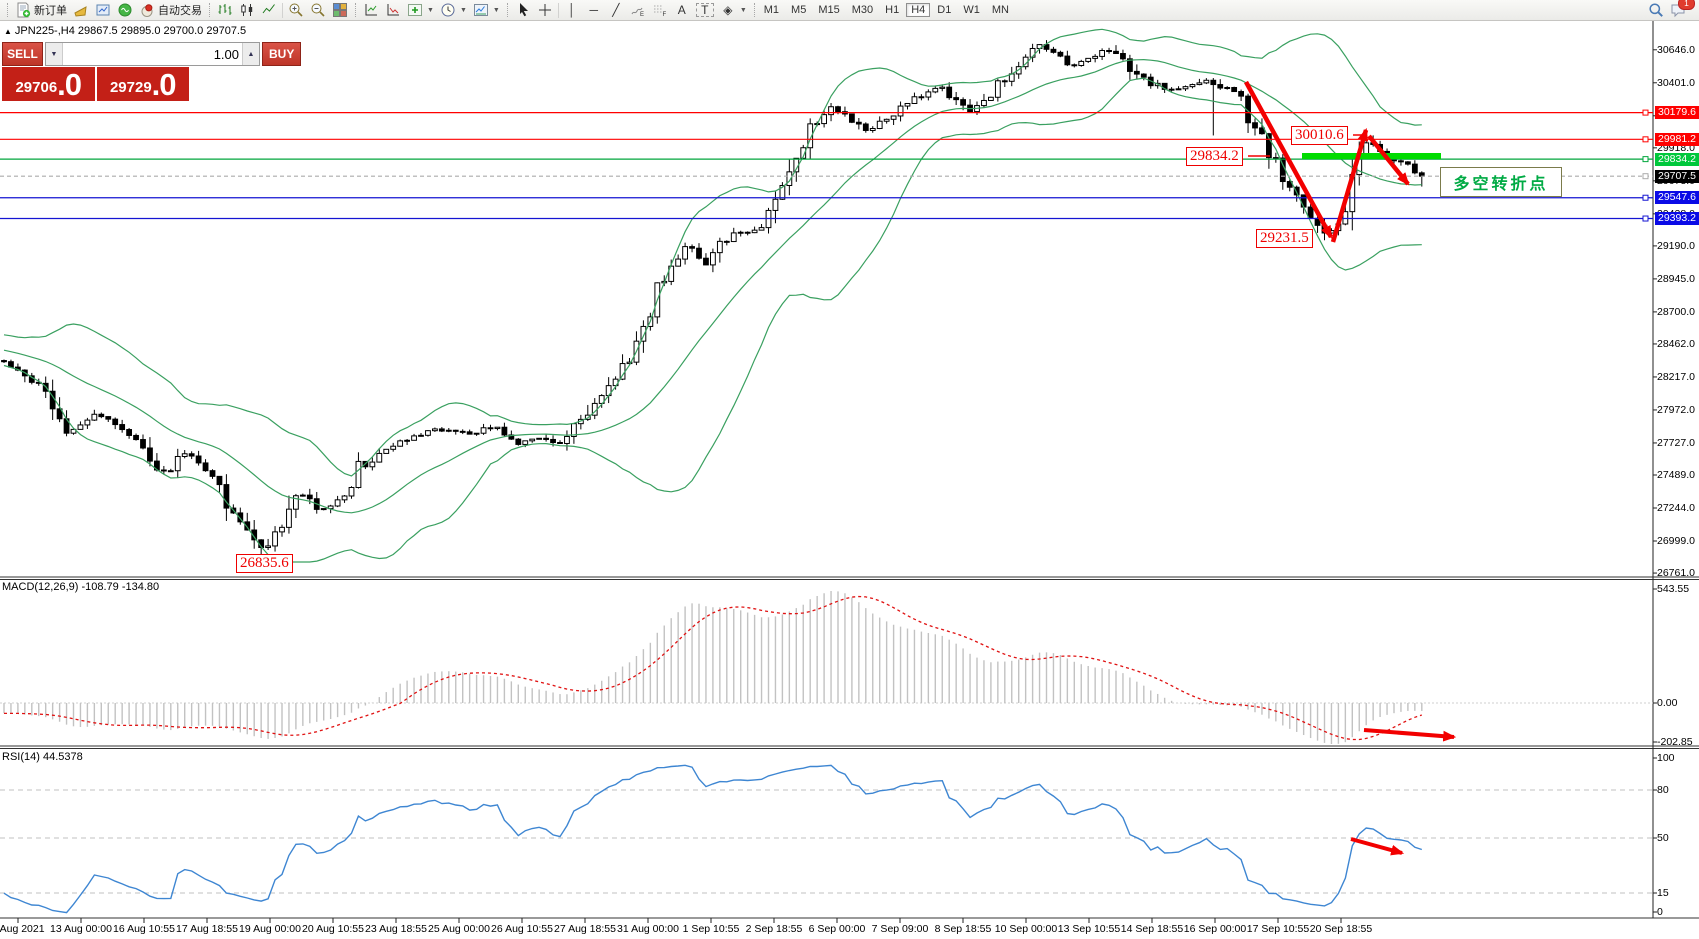 Image resolution: width=1699 pixels, height=939 pixels. I want to click on tile-windows-button, so click(340, 10).